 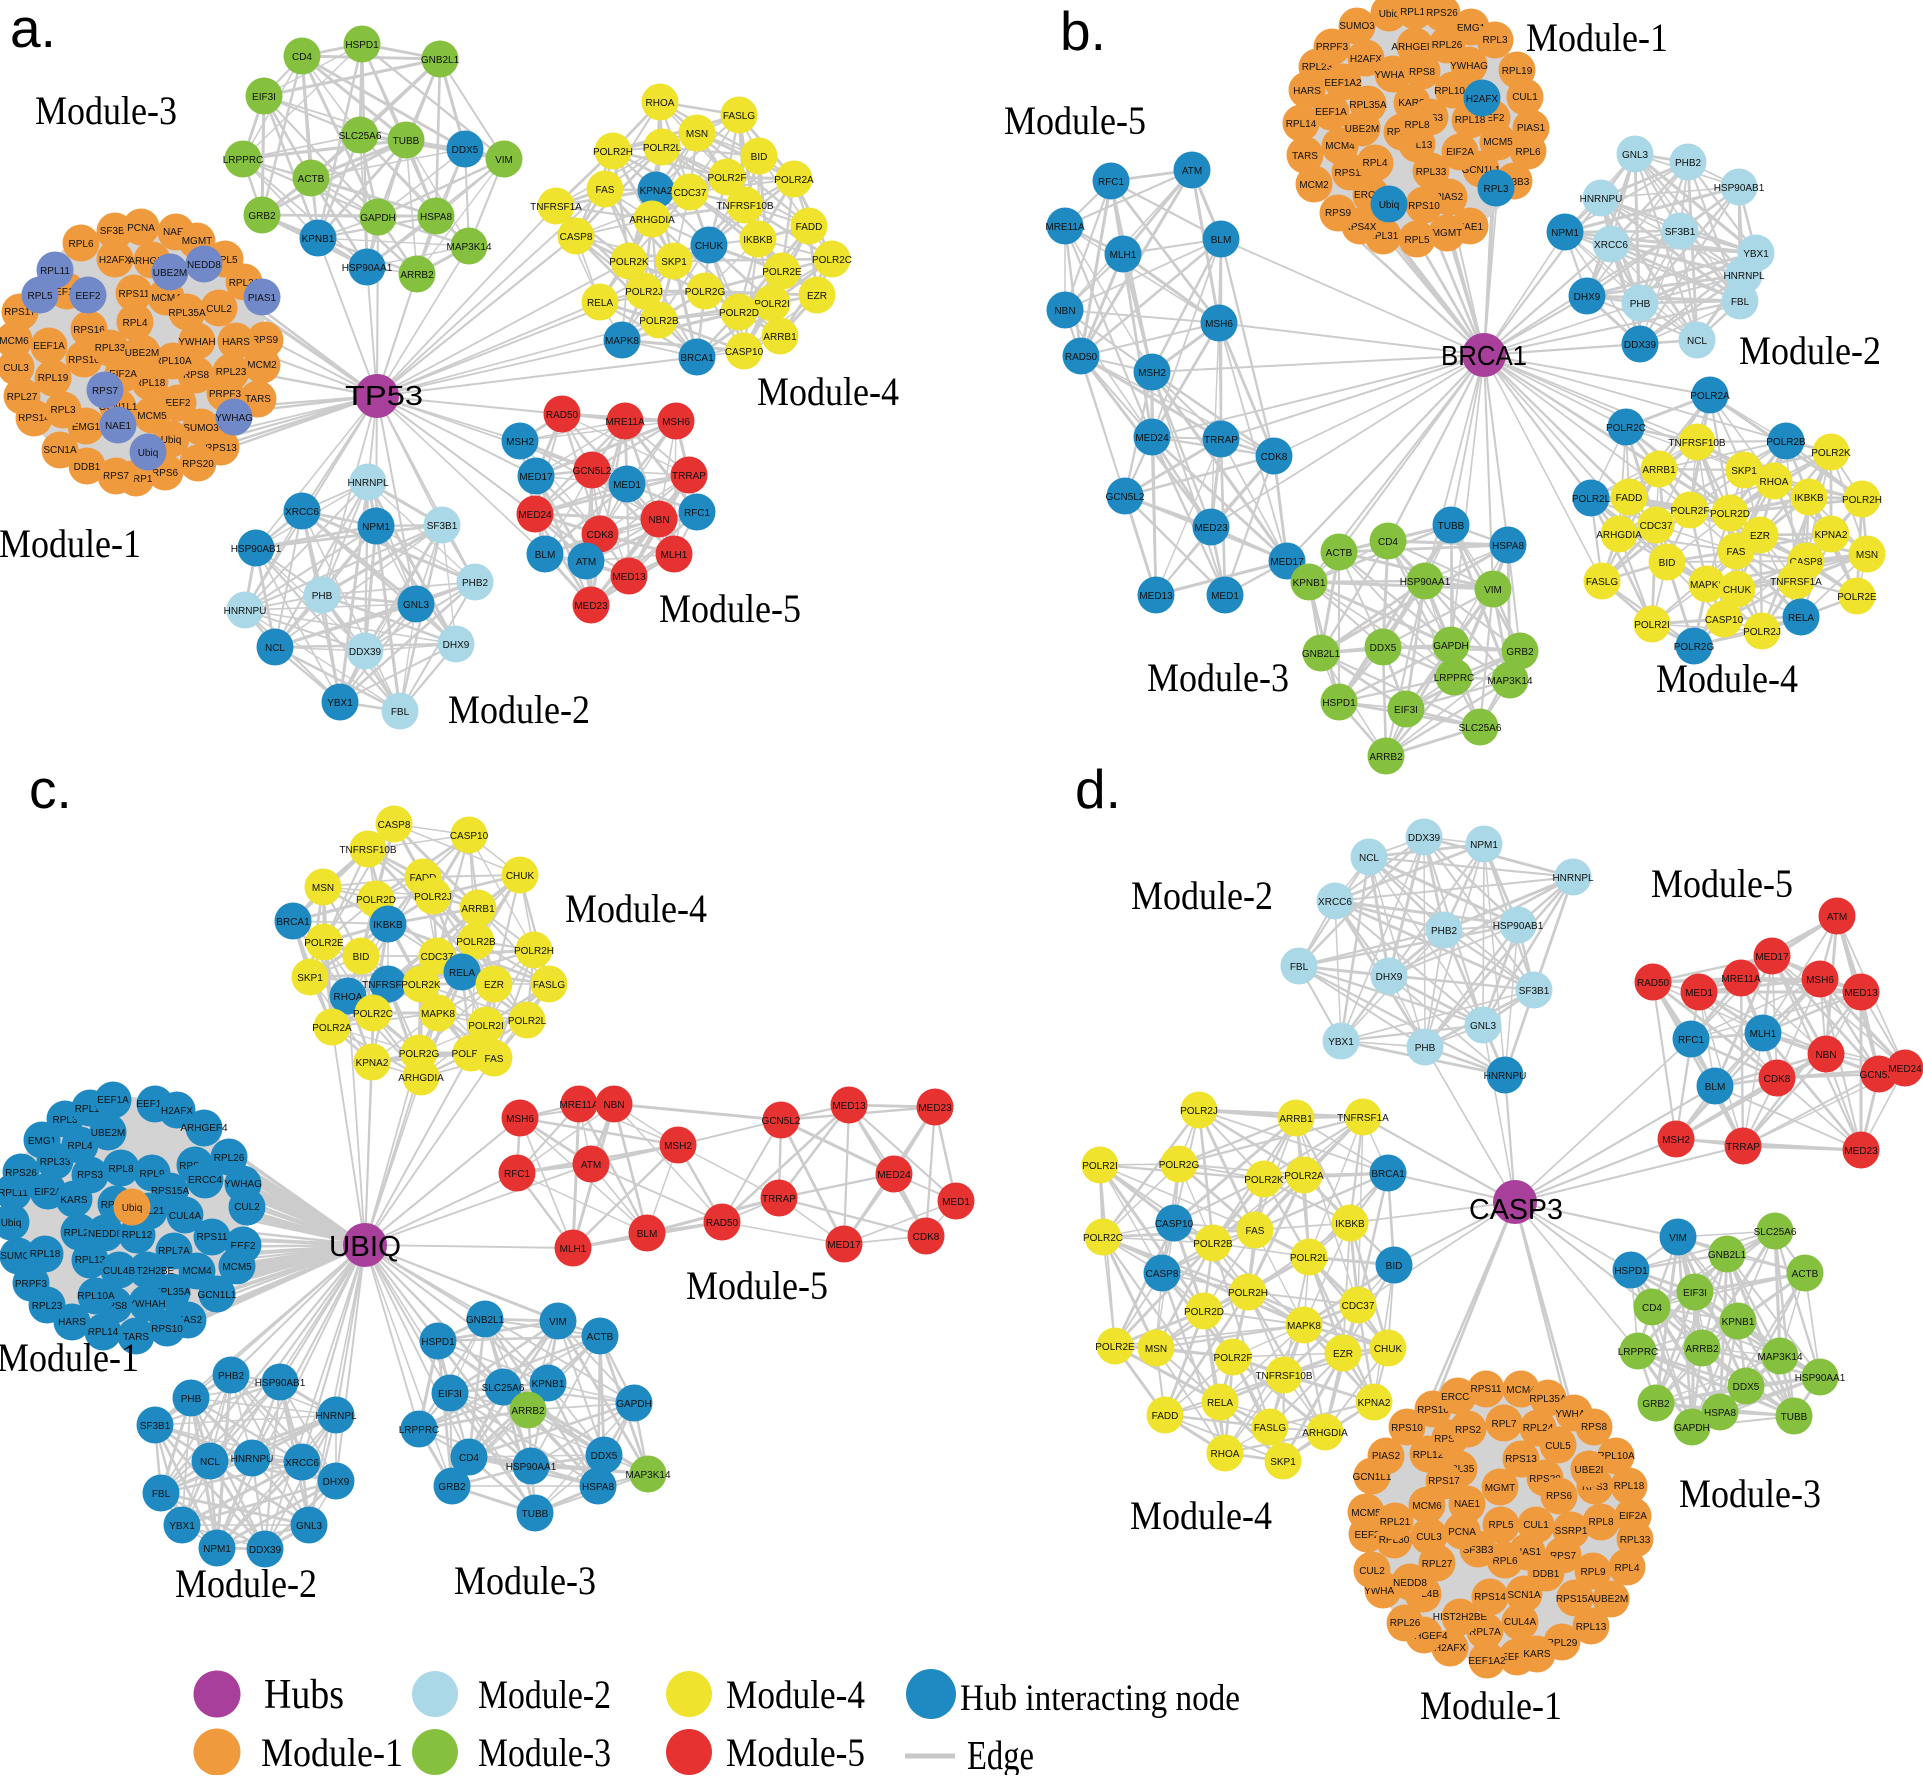 What do you see at coordinates (201, 428) in the screenshot?
I see `svg-text: SUMO3` at bounding box center [201, 428].